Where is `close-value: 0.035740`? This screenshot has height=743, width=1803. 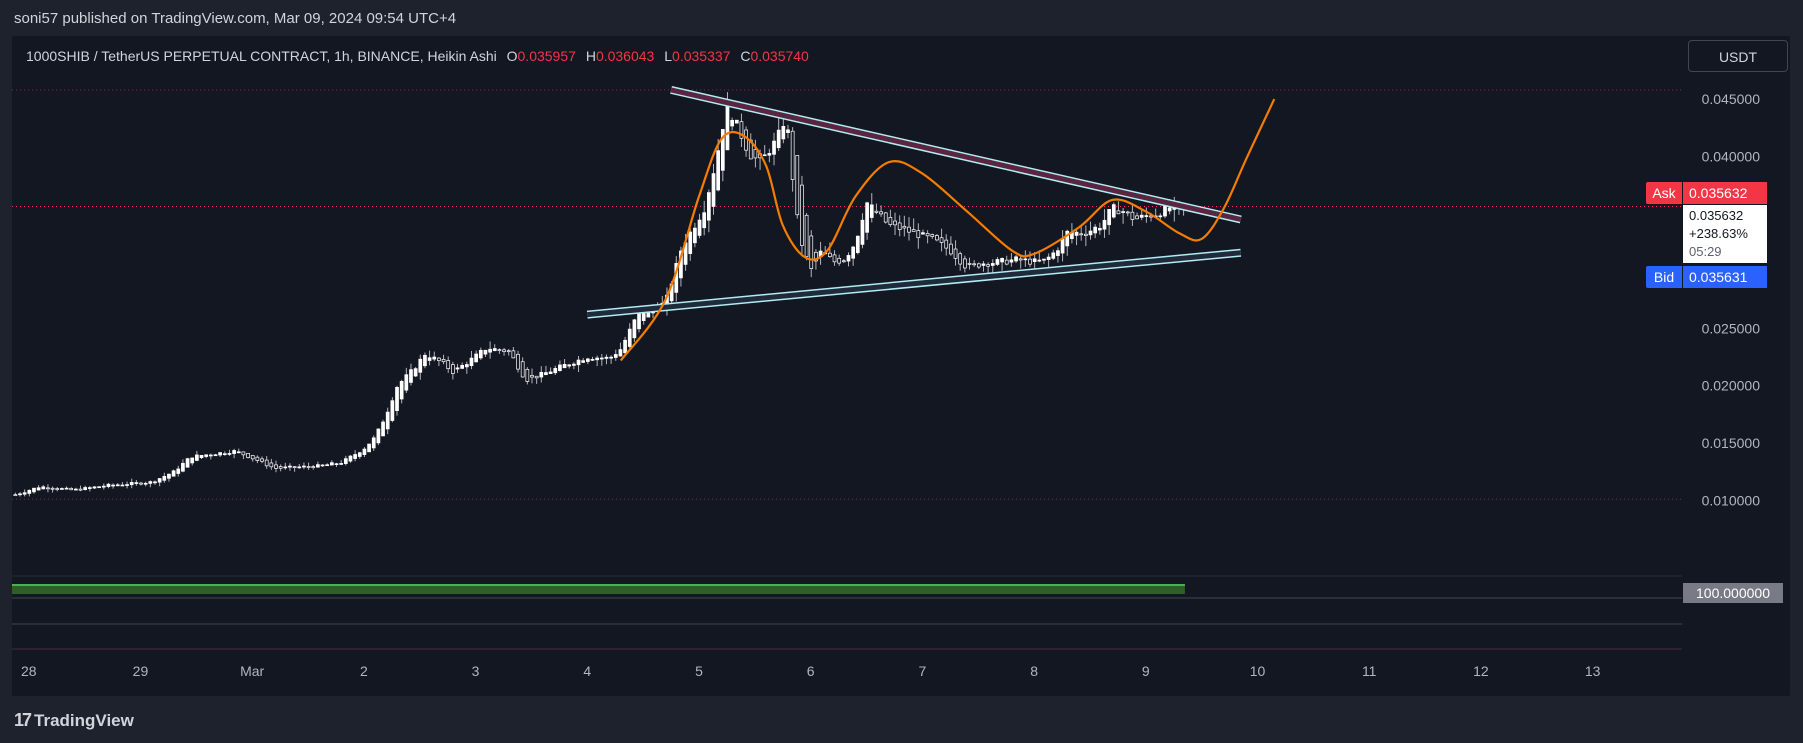
close-value: 0.035740 is located at coordinates (779, 56).